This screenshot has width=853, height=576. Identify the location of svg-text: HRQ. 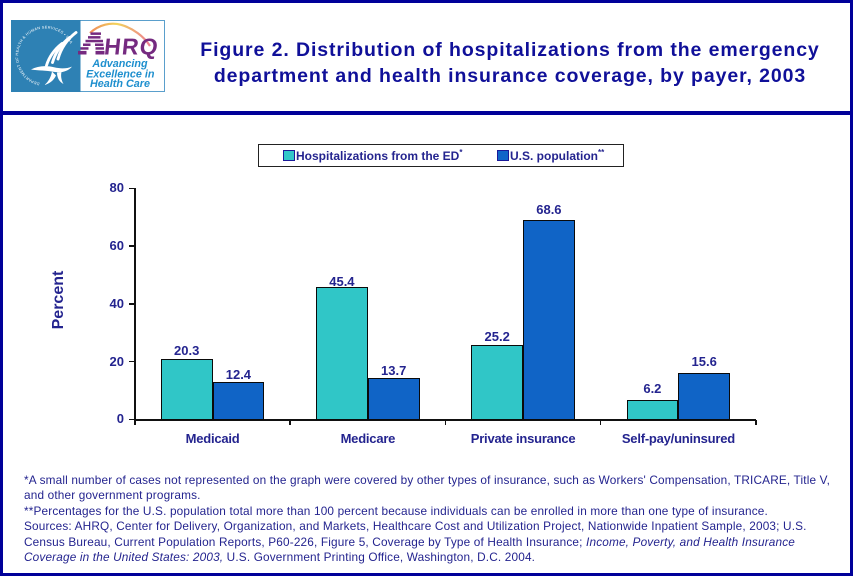
(131, 47).